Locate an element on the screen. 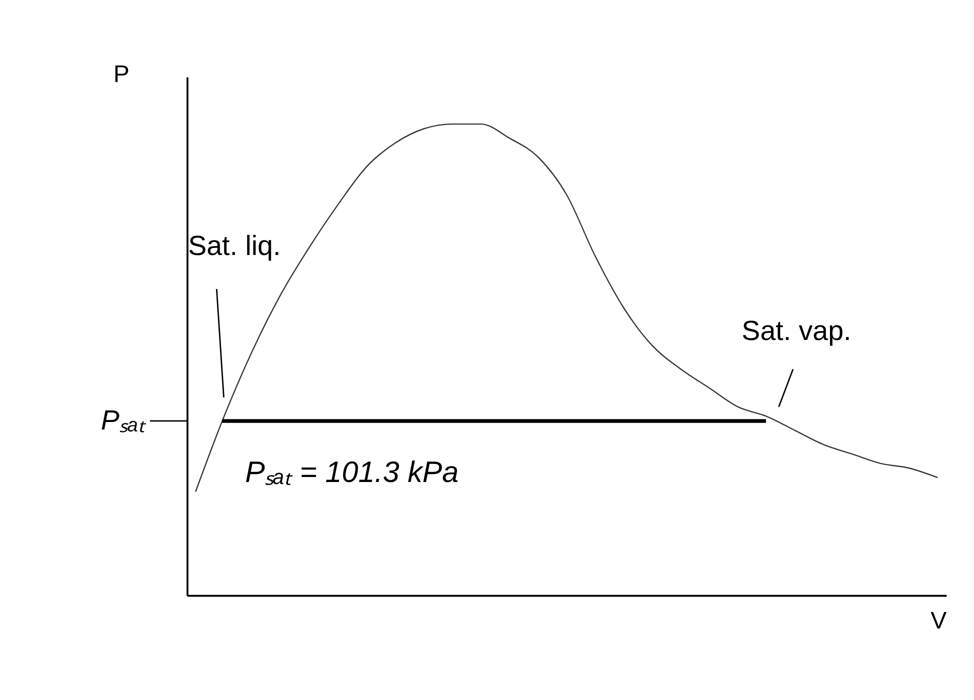 The image size is (974, 700). ref-line-label: Pₛₐₜ is located at coordinates (123, 420).